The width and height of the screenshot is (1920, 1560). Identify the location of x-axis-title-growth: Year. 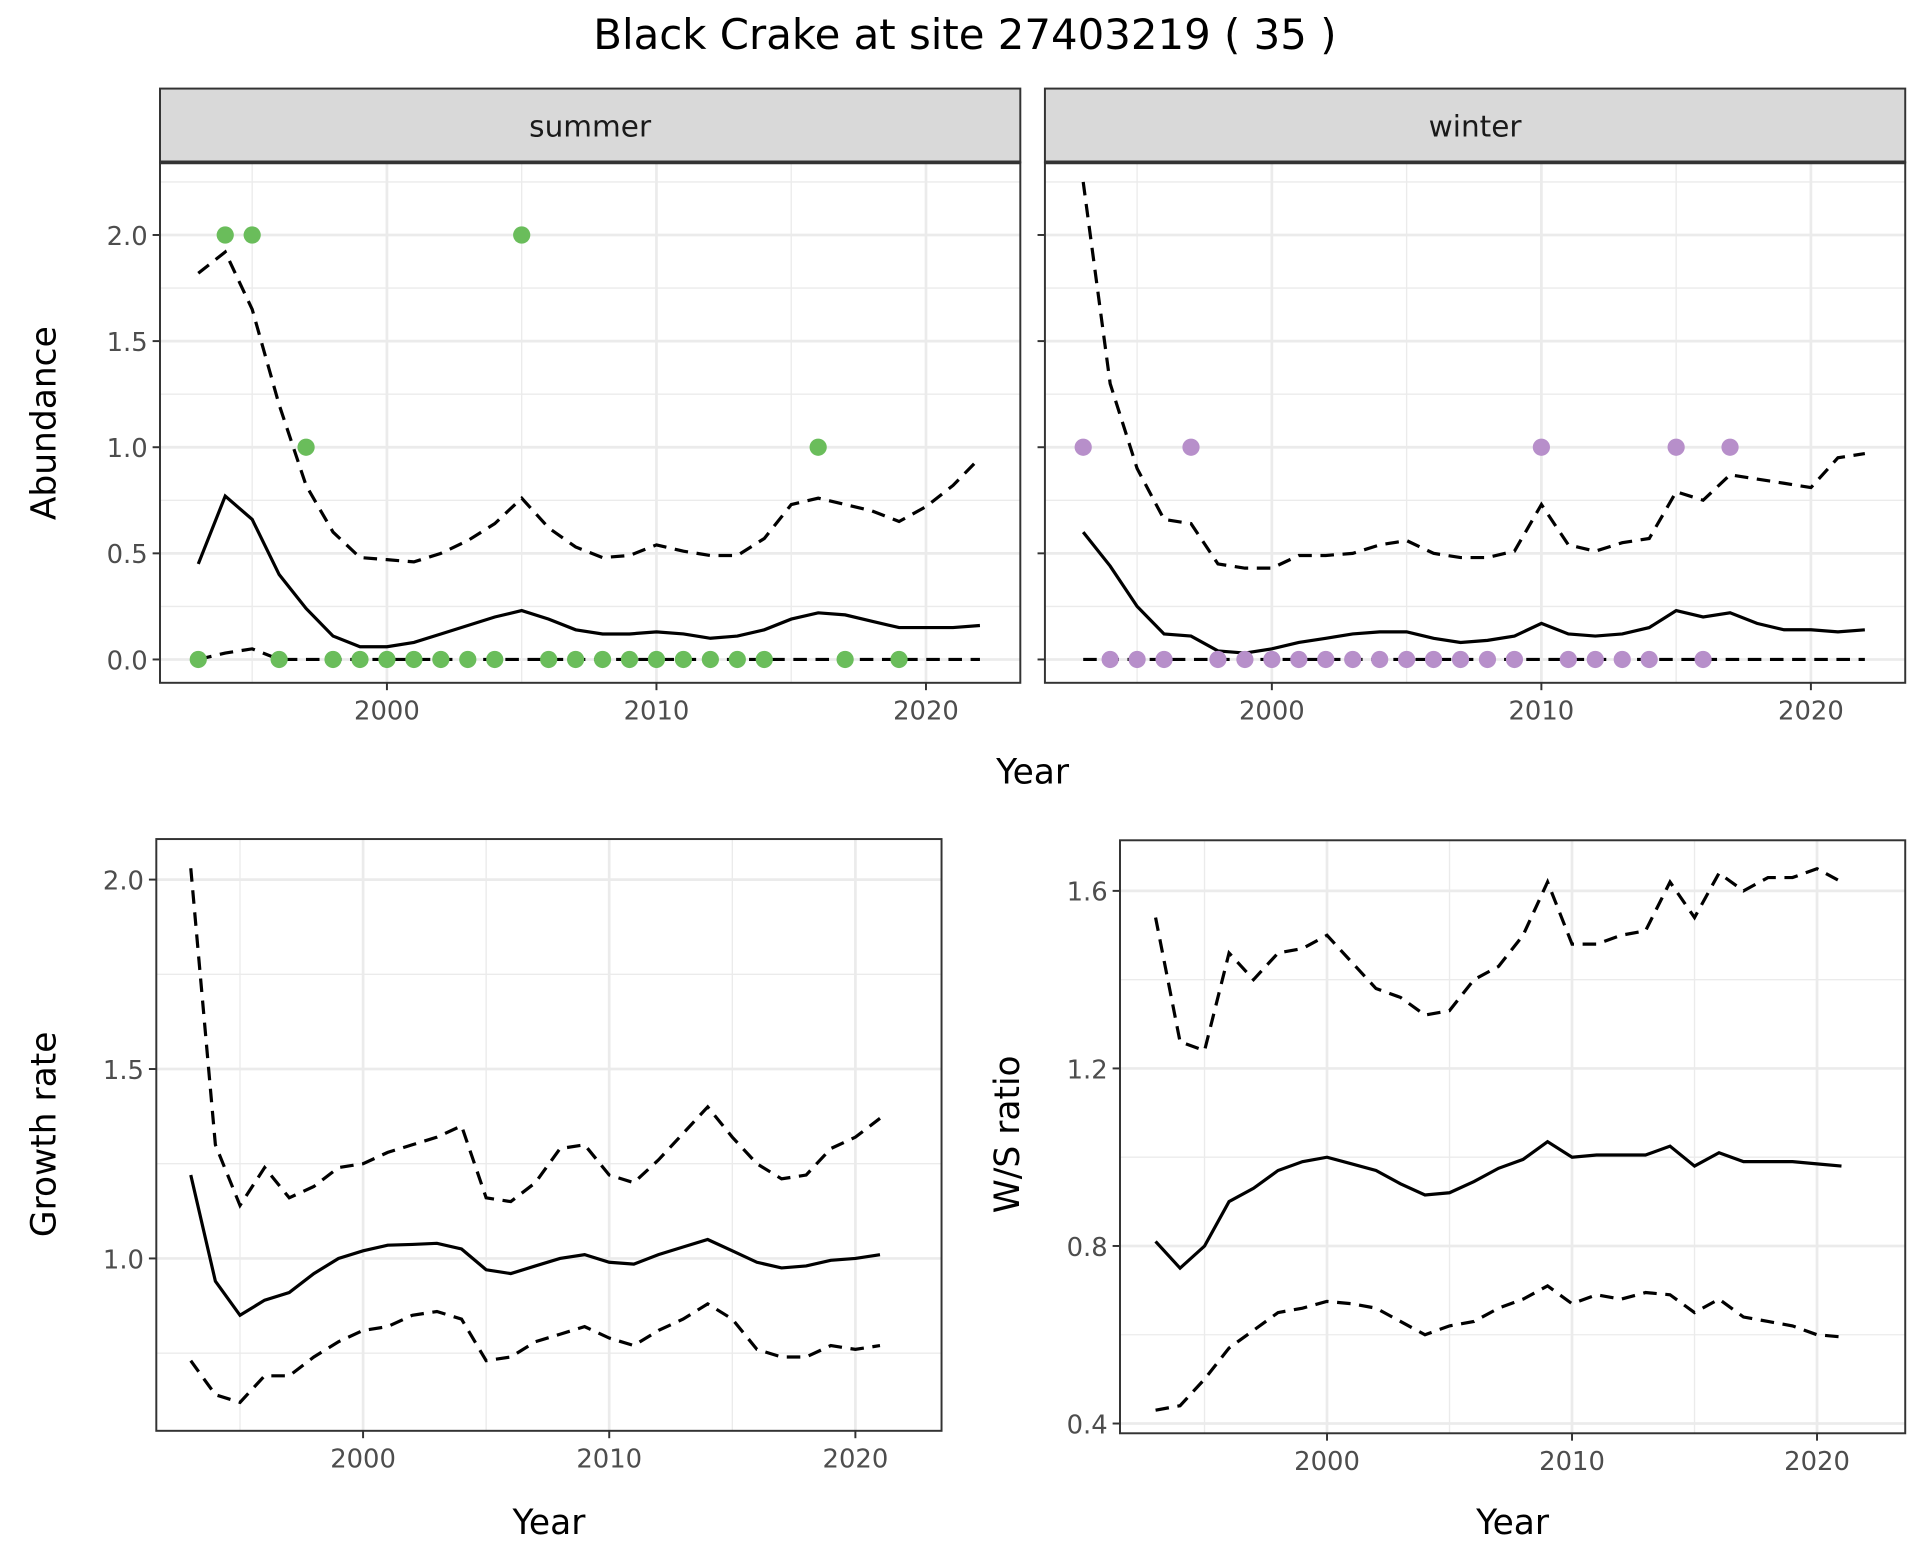
(548, 1523).